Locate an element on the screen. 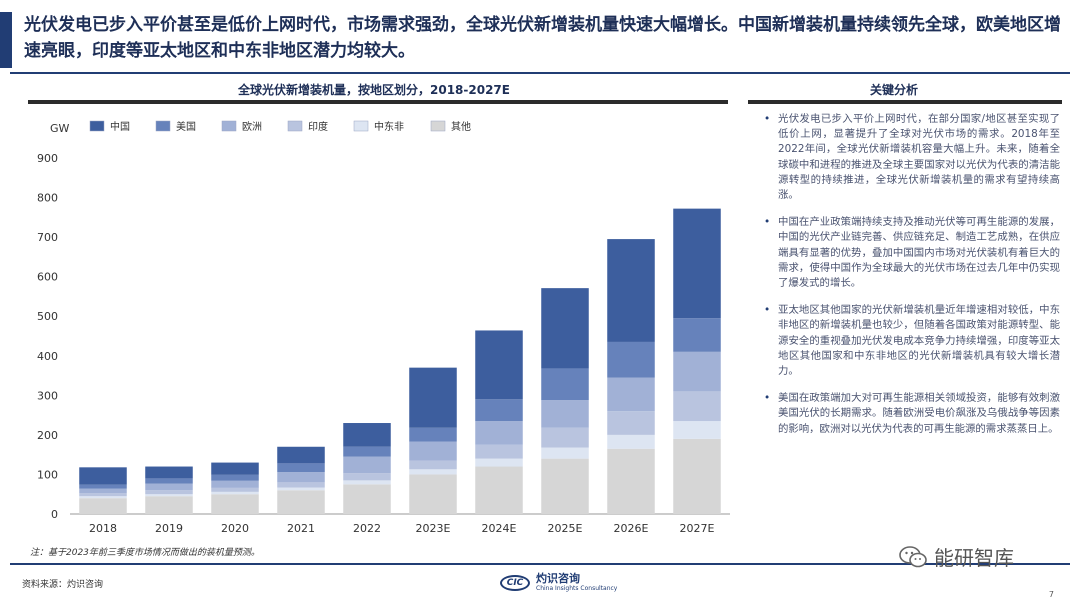 This screenshot has height=607, width=1080. y-tick-label: 700 is located at coordinates (47, 237).